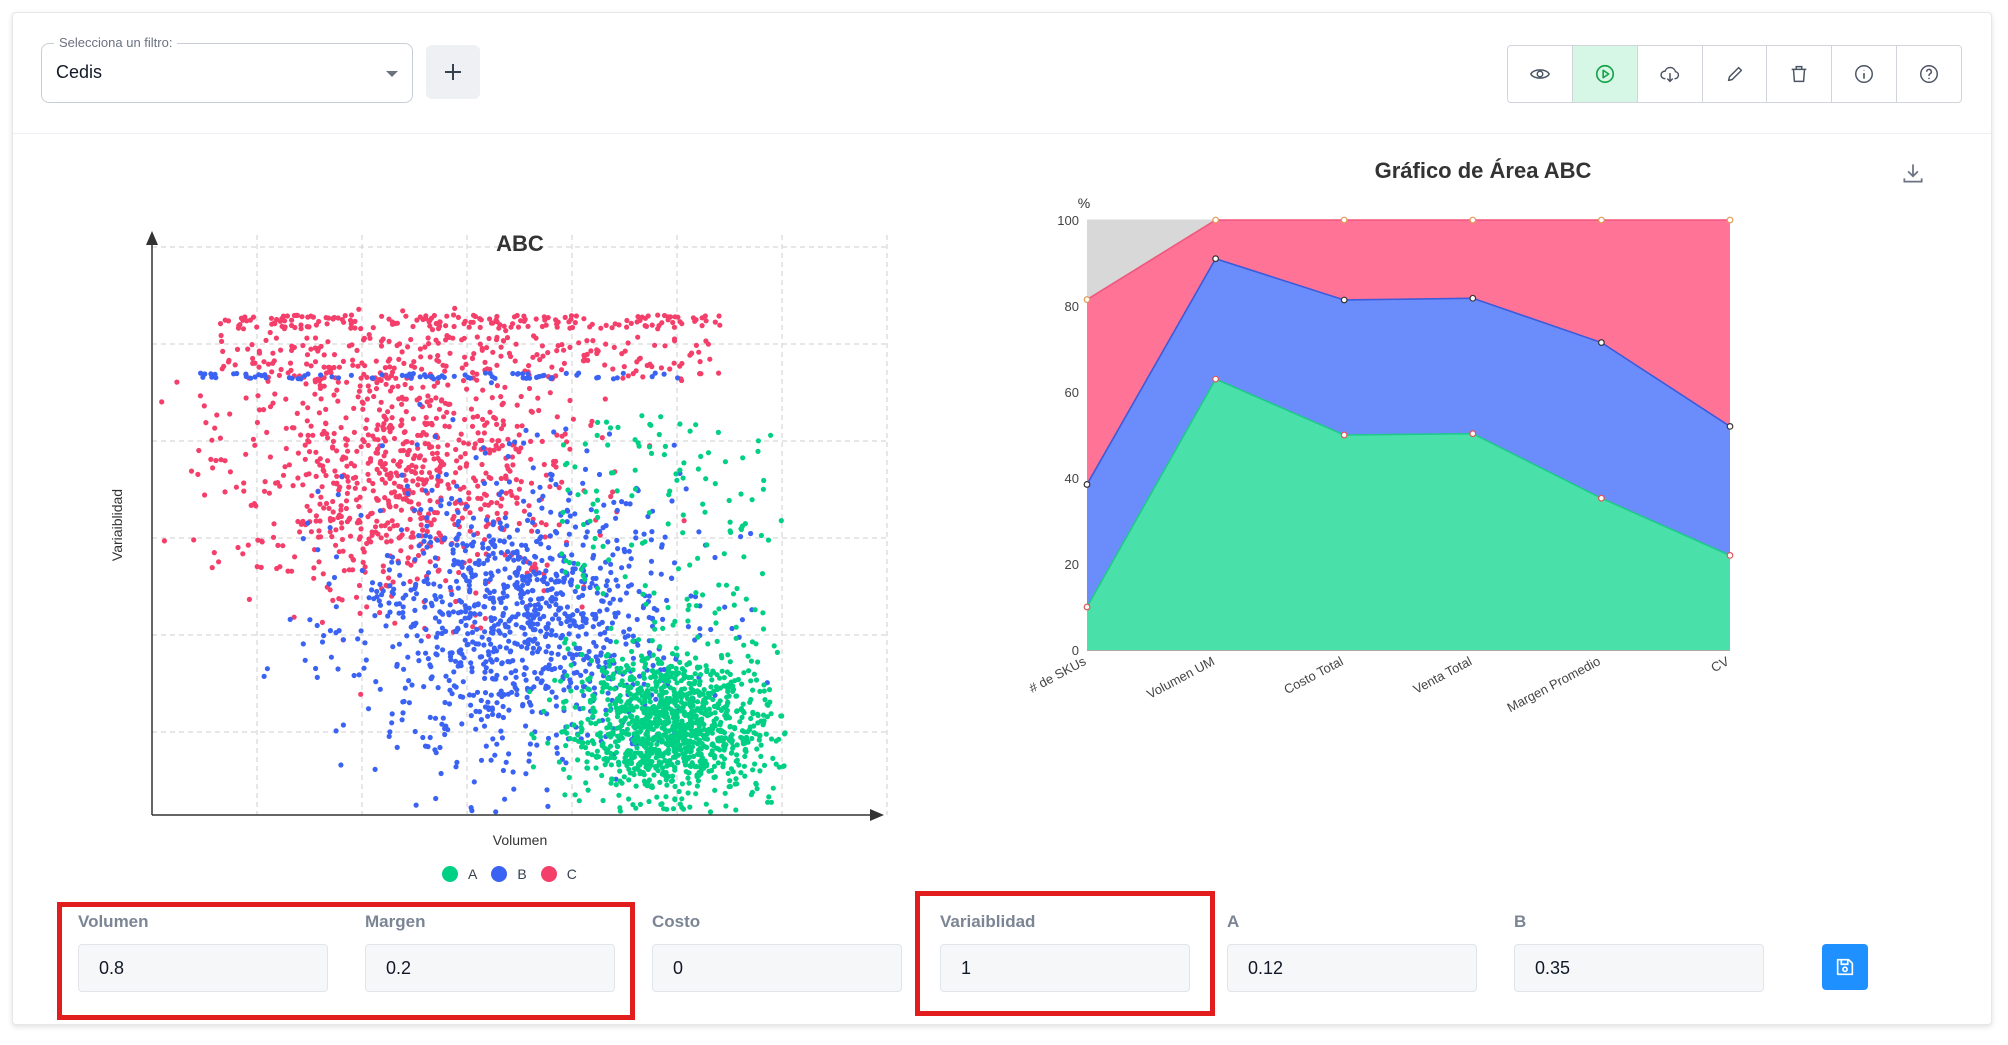  Describe the element at coordinates (1344, 300) in the screenshot. I see `series-b-point` at that location.